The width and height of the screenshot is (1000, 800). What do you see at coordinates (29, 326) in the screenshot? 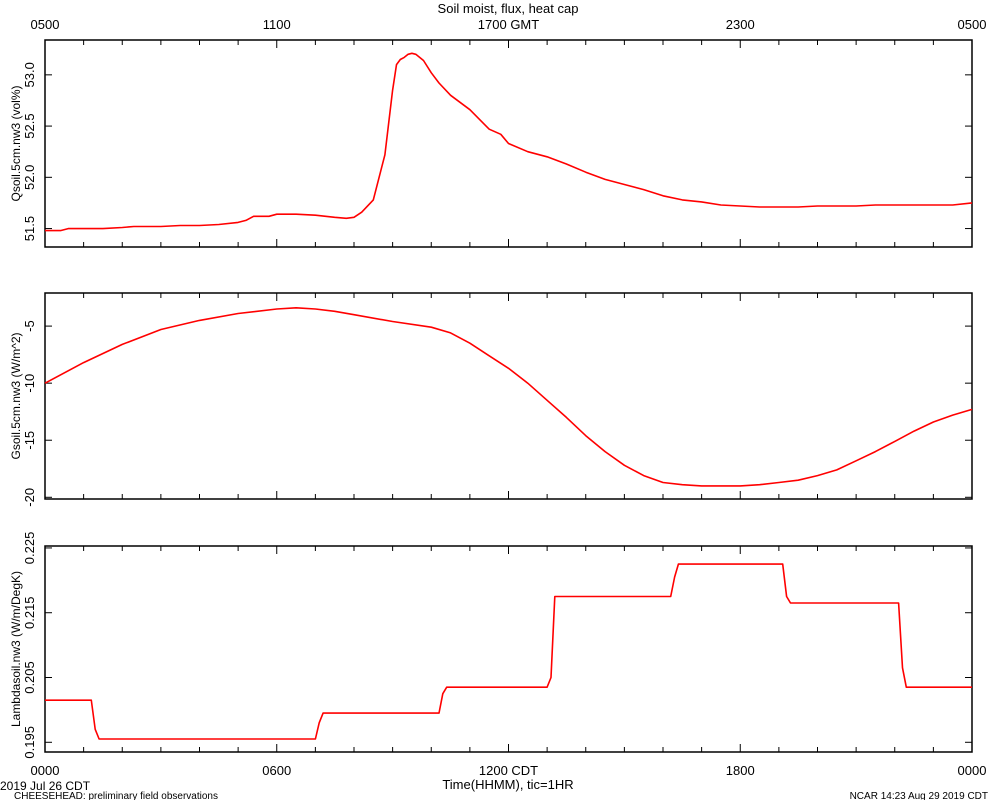
I see `y-tick-label: -5` at bounding box center [29, 326].